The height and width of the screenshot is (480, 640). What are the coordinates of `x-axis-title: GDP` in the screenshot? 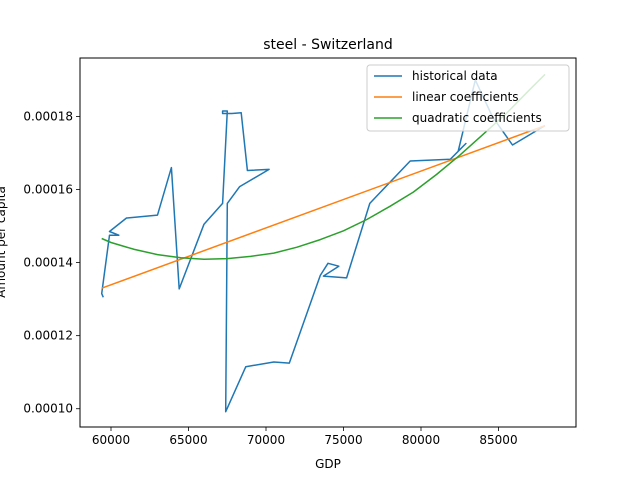 It's located at (328, 464).